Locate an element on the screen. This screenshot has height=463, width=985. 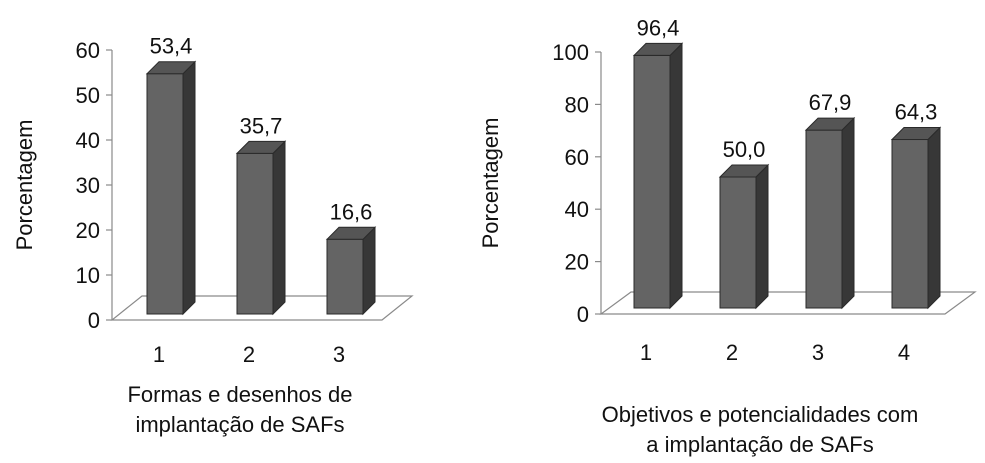
bar-value-label: 50,0 is located at coordinates (744, 149).